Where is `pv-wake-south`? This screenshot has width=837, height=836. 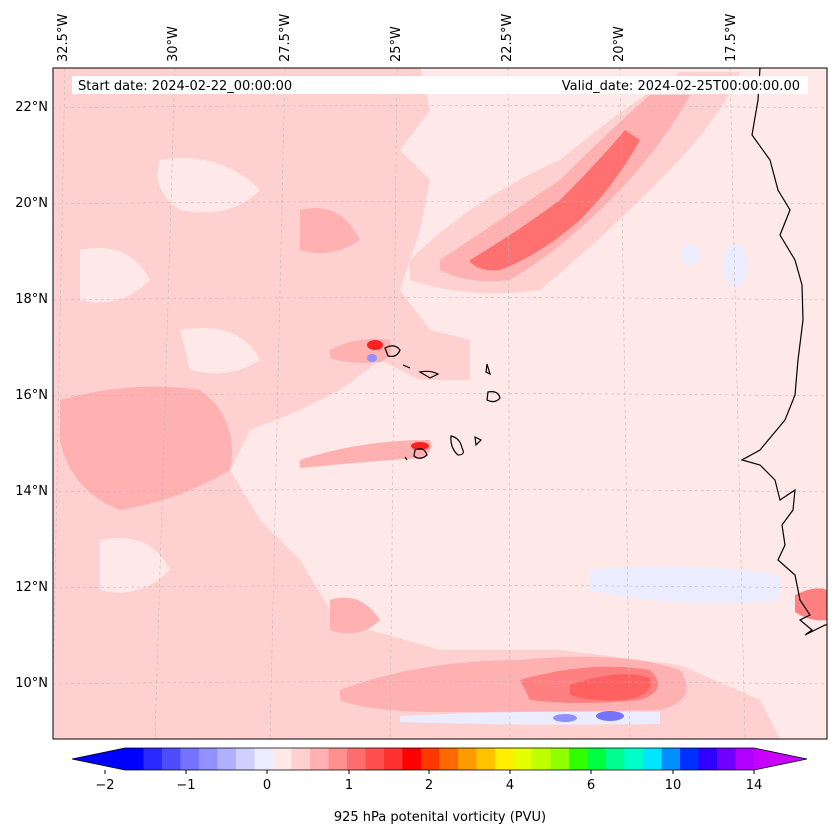
pv-wake-south is located at coordinates (366, 454).